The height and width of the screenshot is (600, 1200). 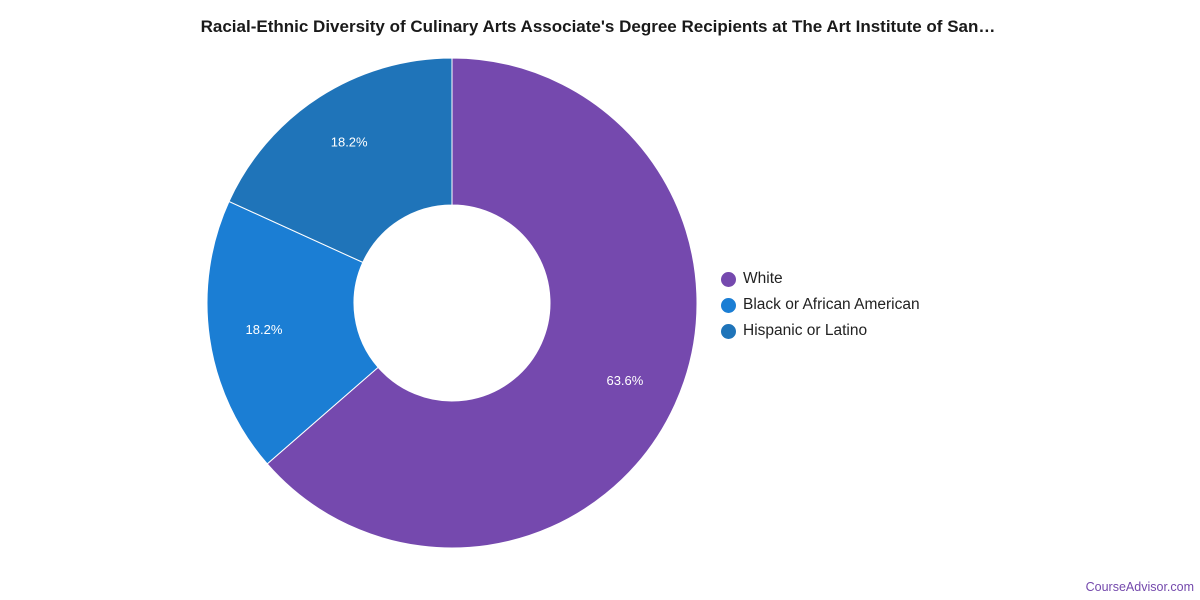 What do you see at coordinates (1139, 587) in the screenshot?
I see `attribution-link: CourseAdvisor.com` at bounding box center [1139, 587].